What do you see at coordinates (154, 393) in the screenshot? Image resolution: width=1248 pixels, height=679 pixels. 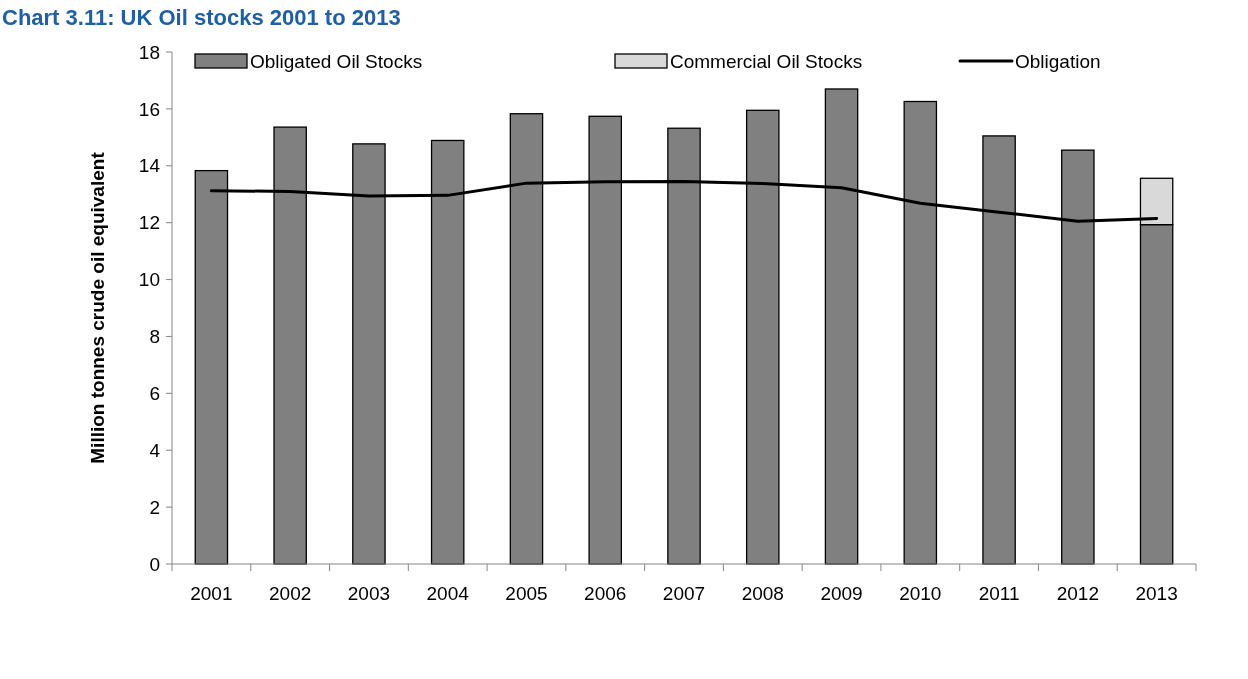 I see `y-tick-label: 6` at bounding box center [154, 393].